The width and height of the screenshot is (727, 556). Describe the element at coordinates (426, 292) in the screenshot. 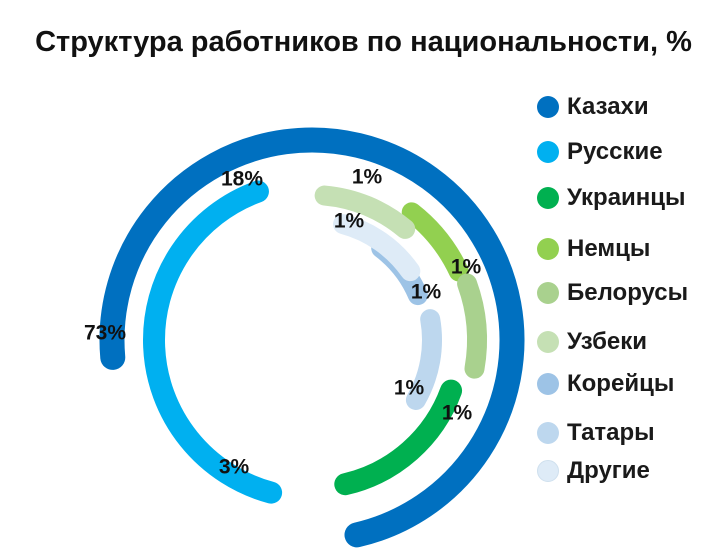

I see `data-label-7: 1%` at that location.